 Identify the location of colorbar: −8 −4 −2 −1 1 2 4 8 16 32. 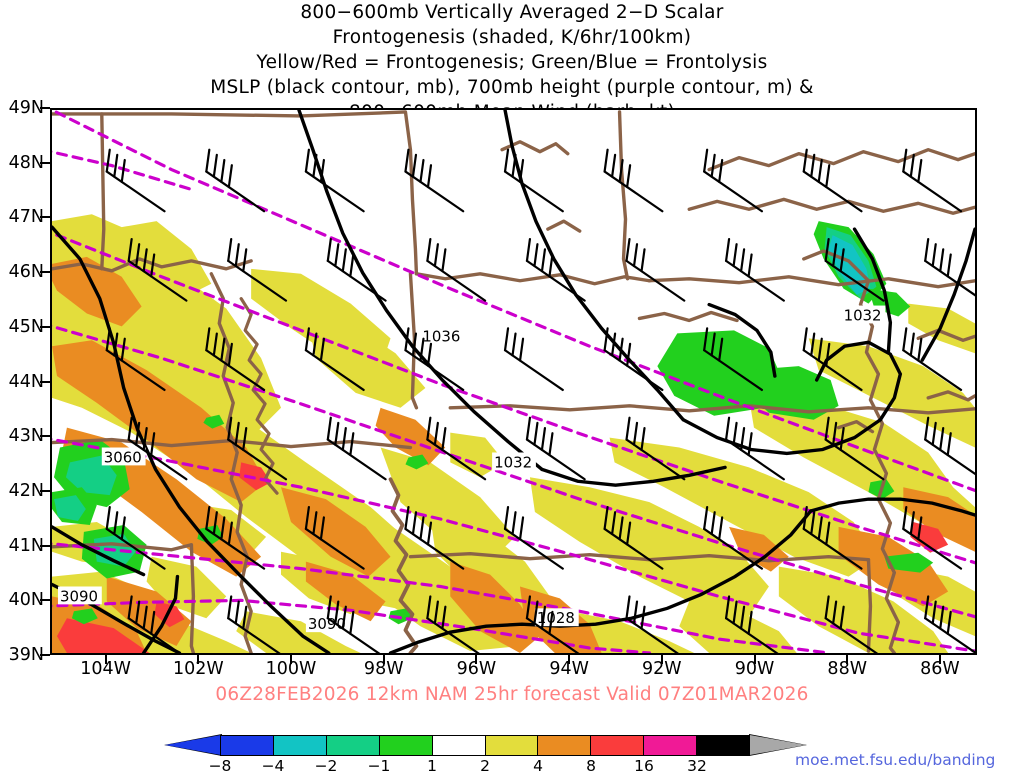
(514, 754).